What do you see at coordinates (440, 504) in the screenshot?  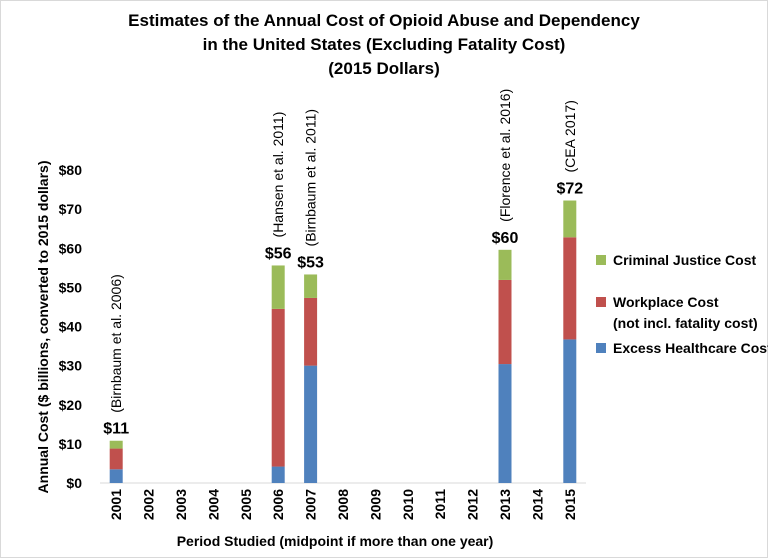 I see `x-tick-label: 2011` at bounding box center [440, 504].